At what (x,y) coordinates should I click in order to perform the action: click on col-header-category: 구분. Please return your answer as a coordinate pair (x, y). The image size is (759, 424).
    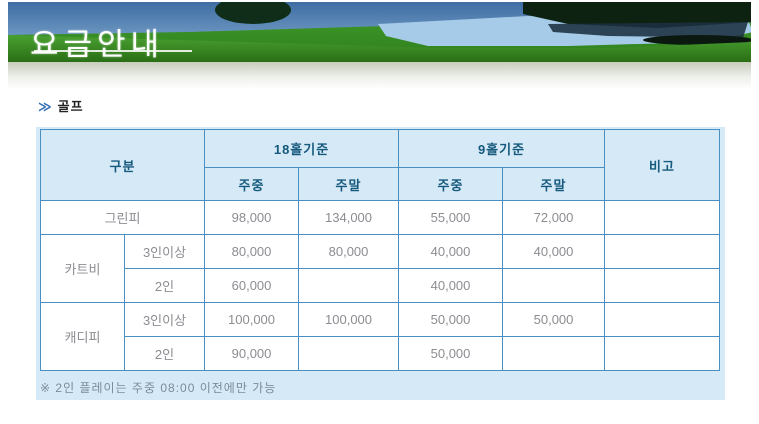
    Looking at the image, I should click on (122, 165).